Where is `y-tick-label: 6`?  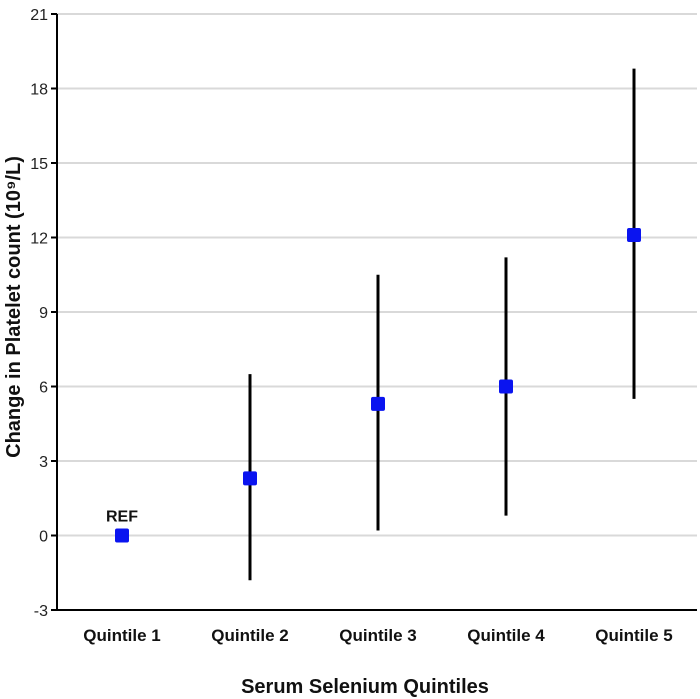 y-tick-label: 6 is located at coordinates (43, 388).